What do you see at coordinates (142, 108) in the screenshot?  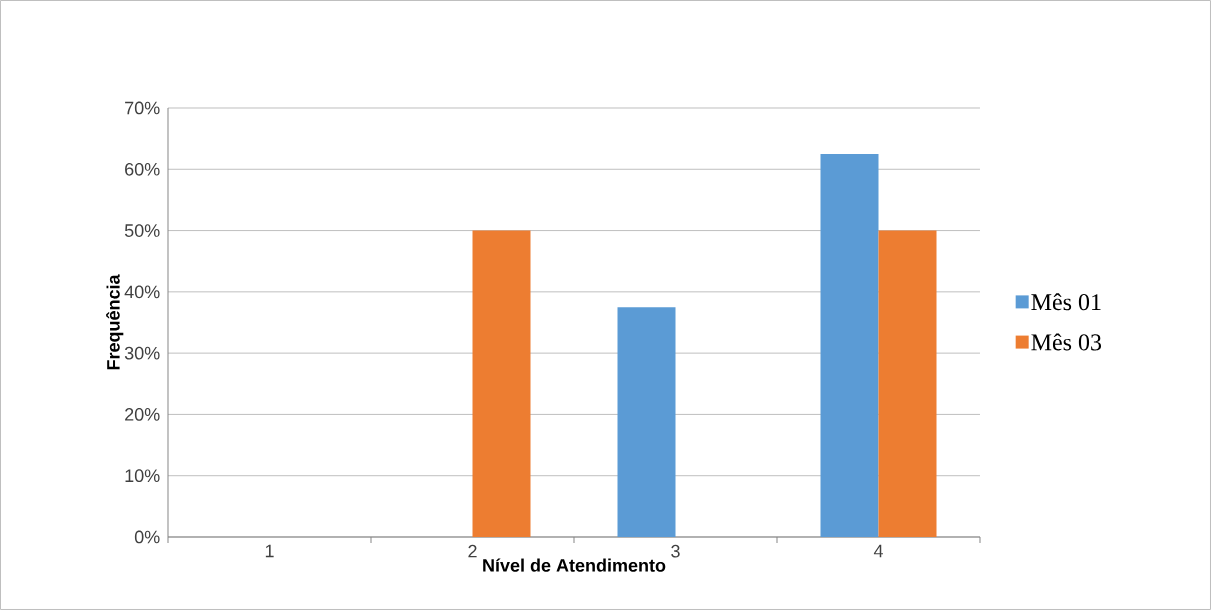 I see `y-tick-label: 70%` at bounding box center [142, 108].